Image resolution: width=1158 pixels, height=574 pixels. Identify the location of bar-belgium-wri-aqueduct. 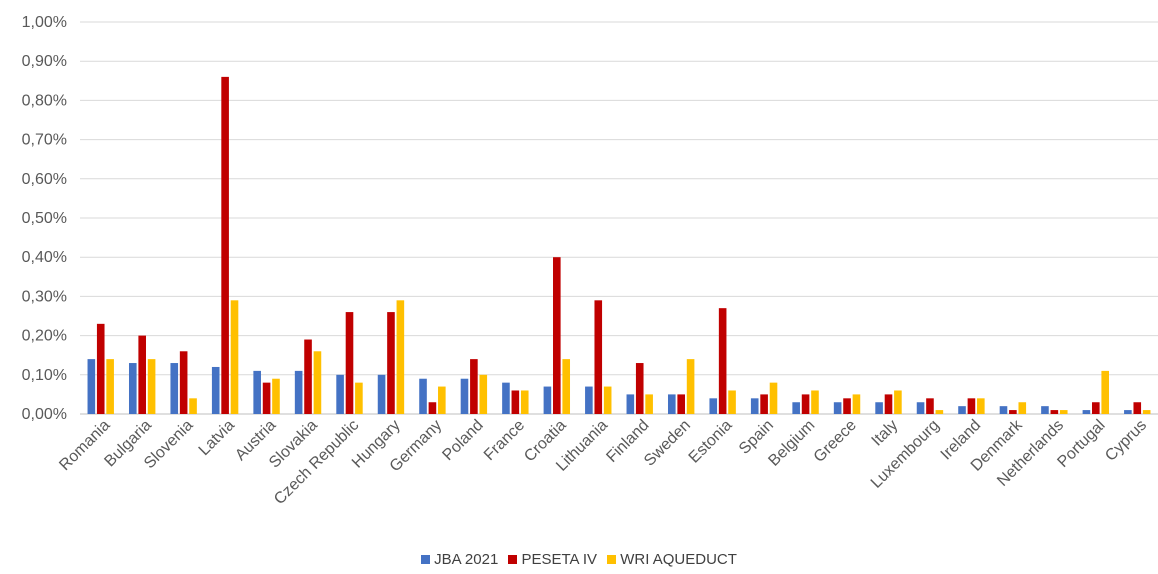
(815, 402).